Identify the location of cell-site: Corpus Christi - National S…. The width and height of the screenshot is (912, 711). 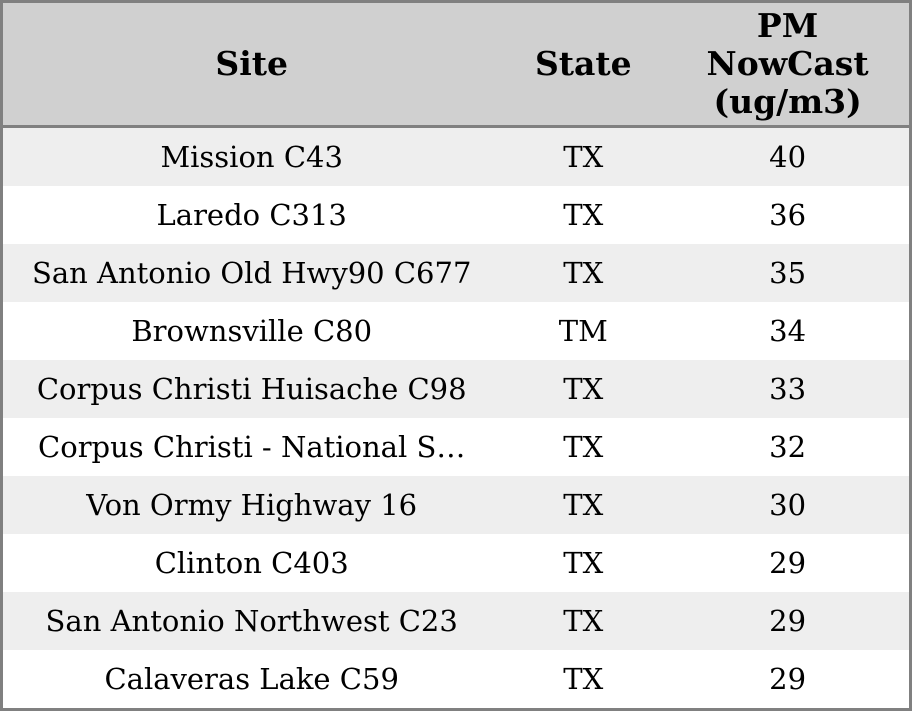
(252, 446).